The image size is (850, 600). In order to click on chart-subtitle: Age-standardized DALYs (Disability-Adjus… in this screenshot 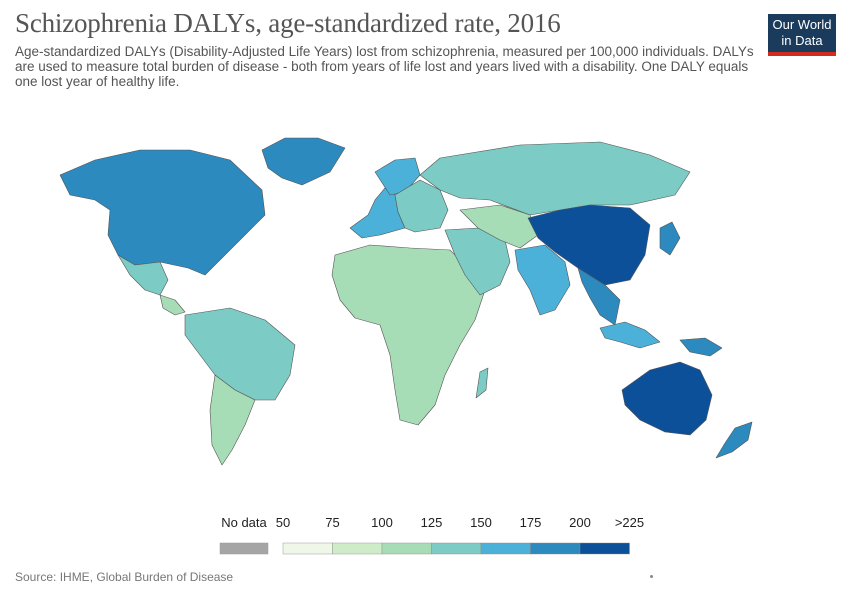, I will do `click(384, 66)`.